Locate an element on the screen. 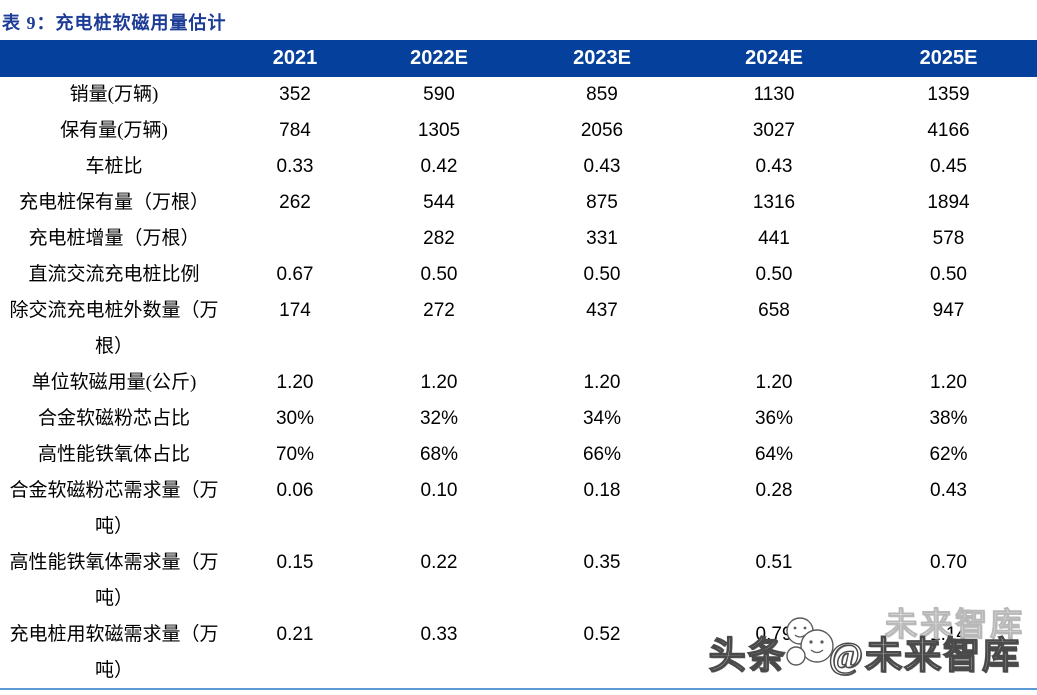  cell-2025E: 0.43 is located at coordinates (948, 490).